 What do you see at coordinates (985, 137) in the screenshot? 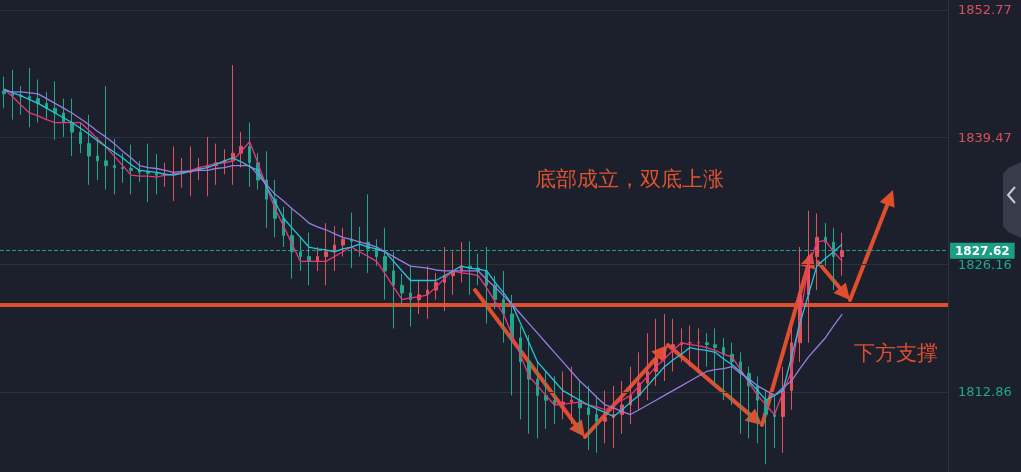
I see `y-tick-label: 1839.47` at bounding box center [985, 137].